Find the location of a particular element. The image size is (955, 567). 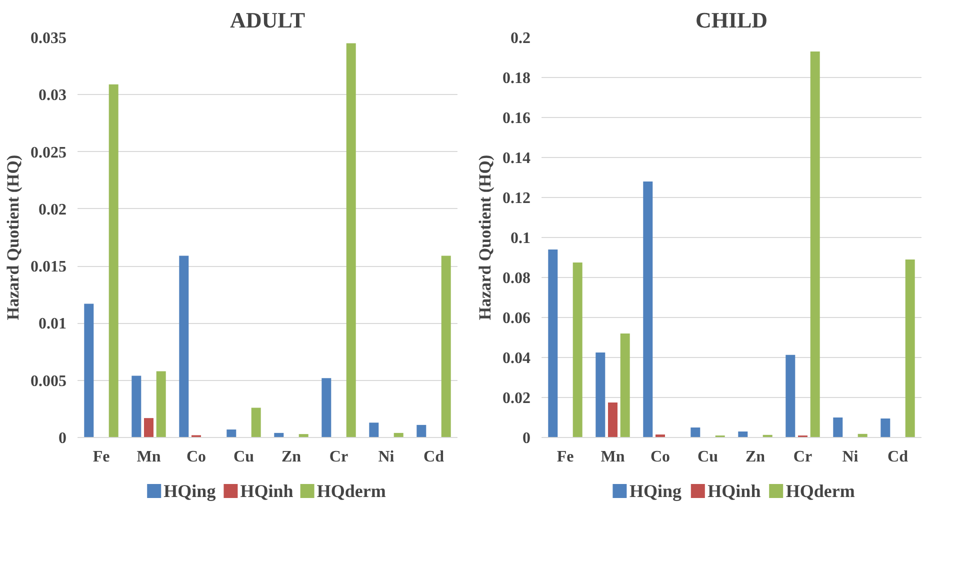

y-tick-label: 0.1 is located at coordinates (520, 238).